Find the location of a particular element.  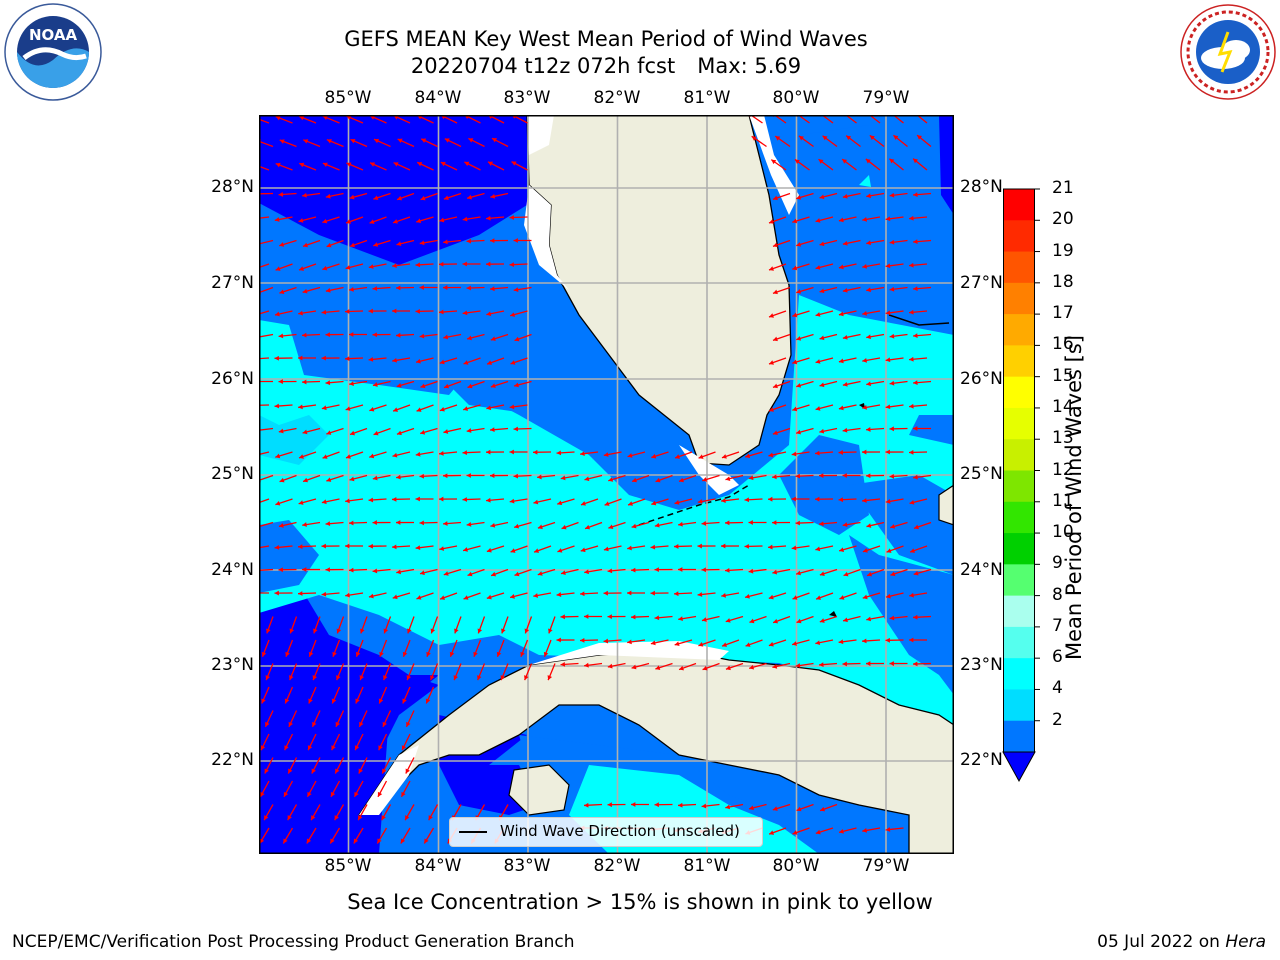

lat-tick-left-27n: 27°N is located at coordinates (232, 283).